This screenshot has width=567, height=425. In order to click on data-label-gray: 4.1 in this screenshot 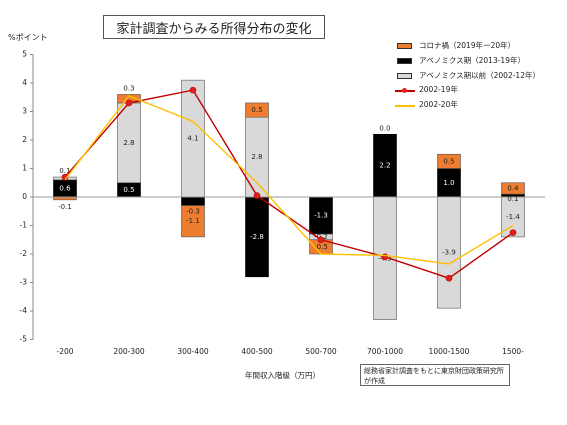, I will do `click(192, 139)`.